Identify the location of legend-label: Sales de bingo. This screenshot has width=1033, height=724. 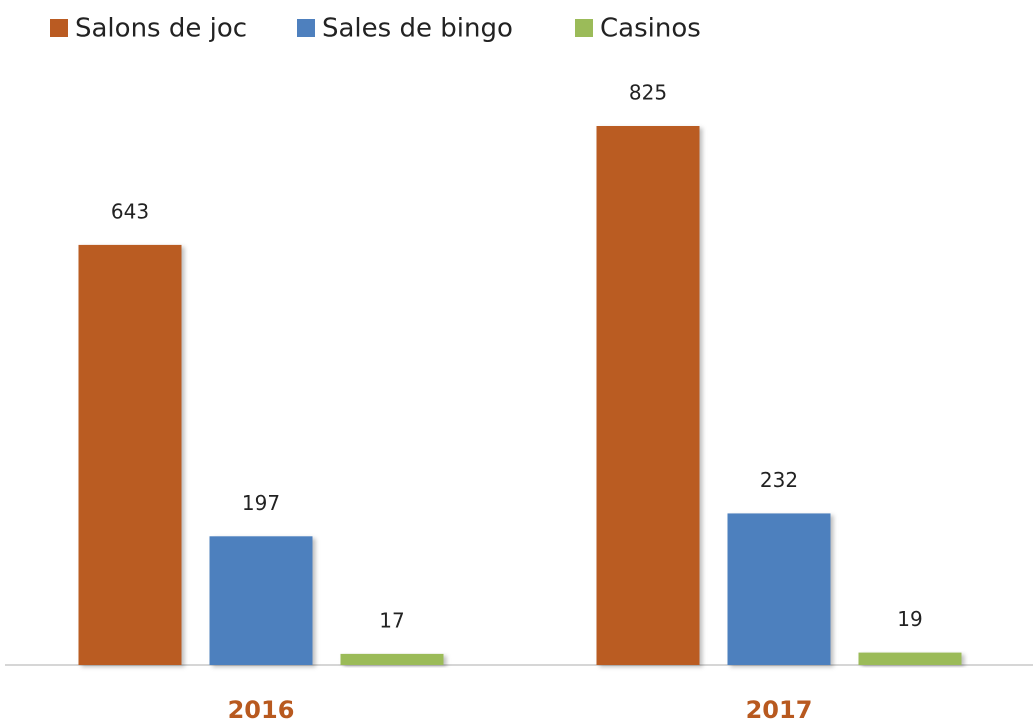
(417, 29).